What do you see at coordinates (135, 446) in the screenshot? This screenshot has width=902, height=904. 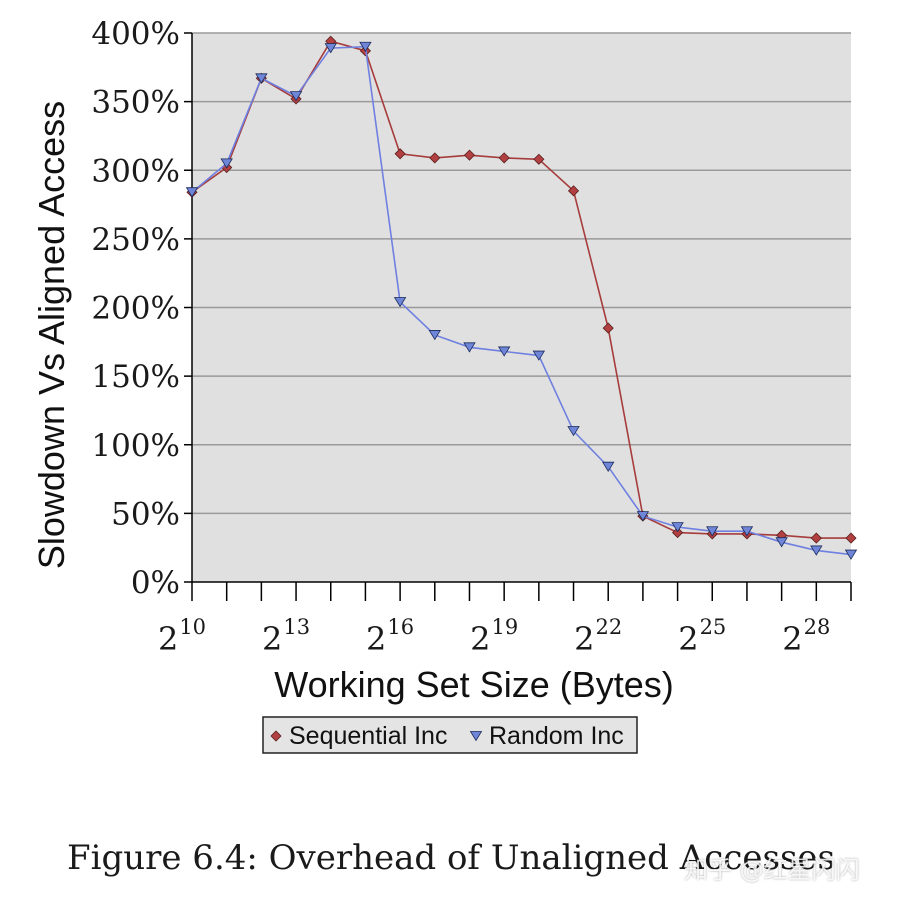 I see `y-tick-label: 100%` at bounding box center [135, 446].